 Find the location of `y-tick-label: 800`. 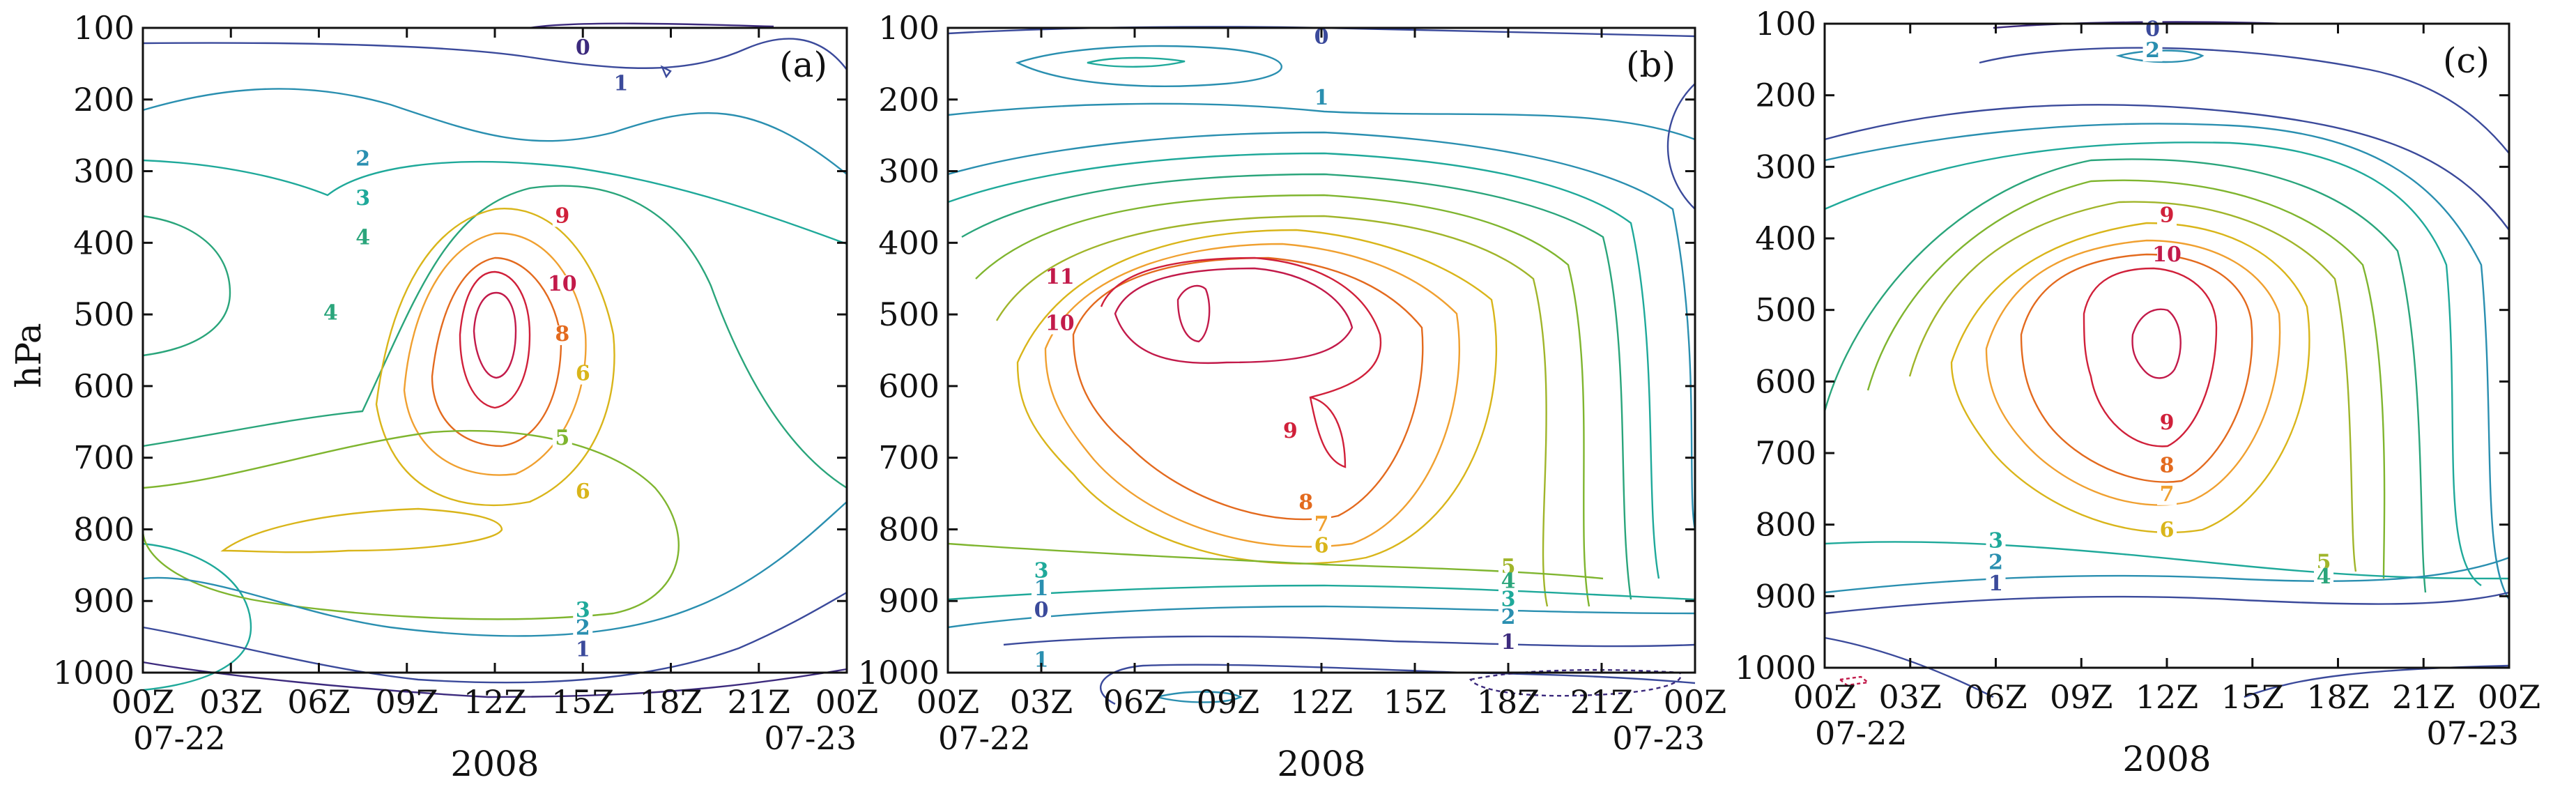

y-tick-label: 800 is located at coordinates (104, 529).